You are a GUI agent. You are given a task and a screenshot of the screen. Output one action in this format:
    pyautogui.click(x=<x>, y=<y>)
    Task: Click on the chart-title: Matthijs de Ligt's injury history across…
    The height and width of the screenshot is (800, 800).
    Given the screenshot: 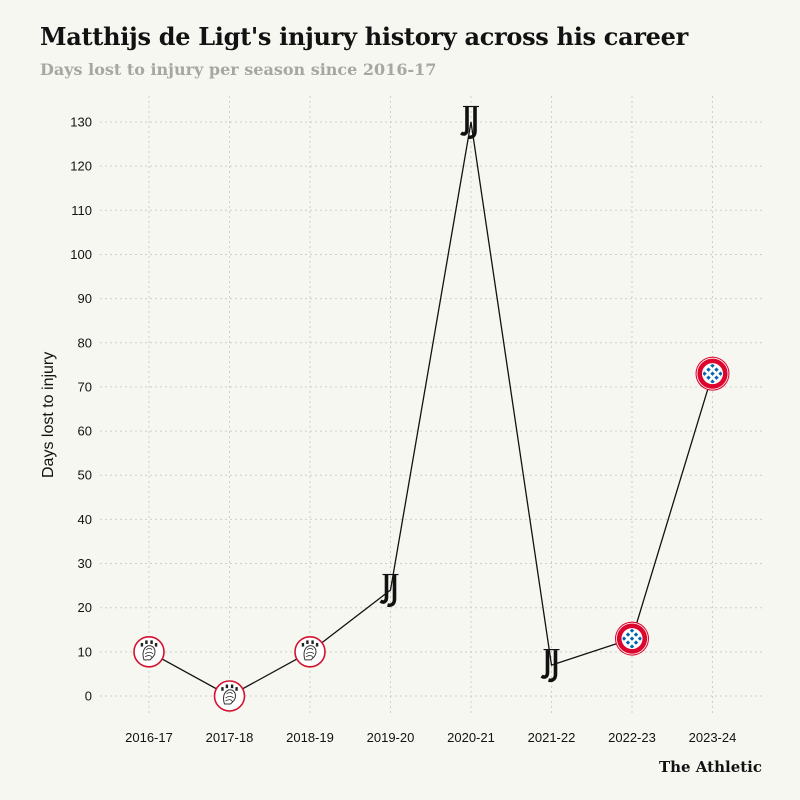 What is the action you would take?
    pyautogui.click(x=364, y=36)
    